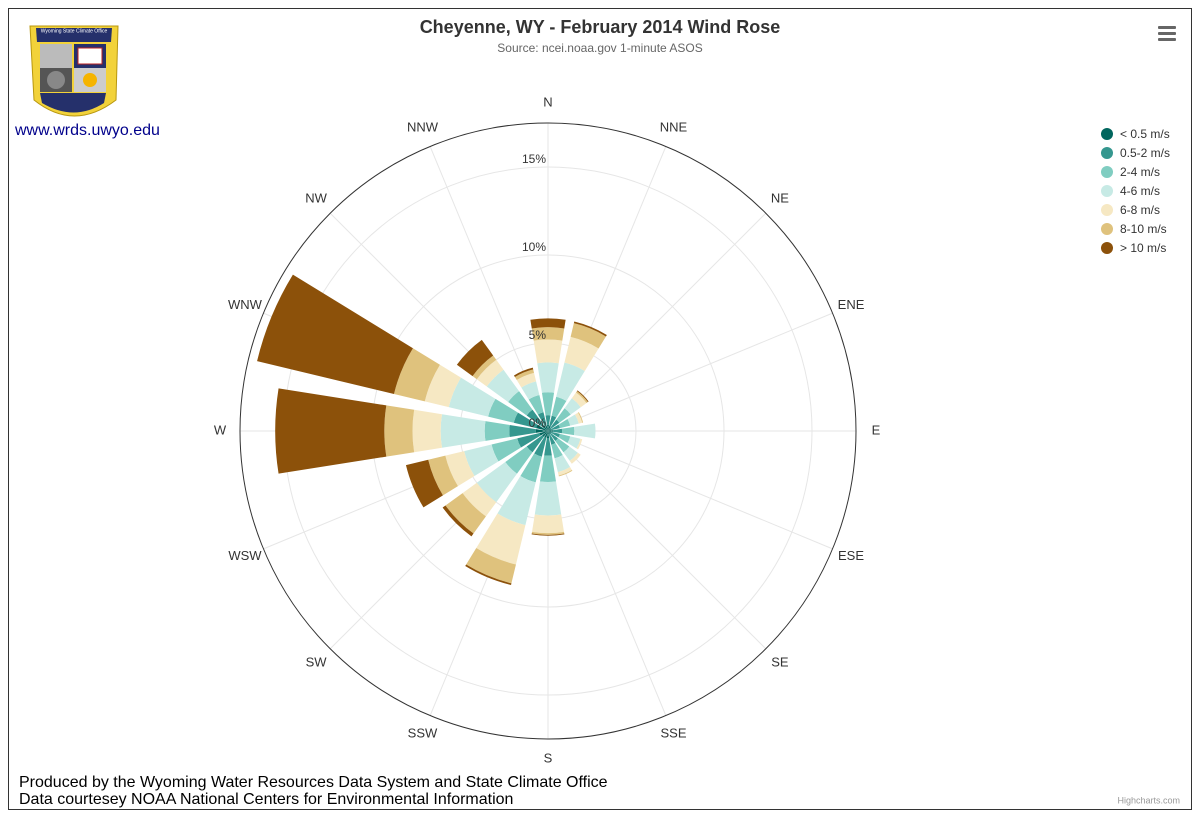 The image size is (1200, 823). Describe the element at coordinates (74, 31) in the screenshot. I see `logo-text: Wyoming State Climate Office` at that location.